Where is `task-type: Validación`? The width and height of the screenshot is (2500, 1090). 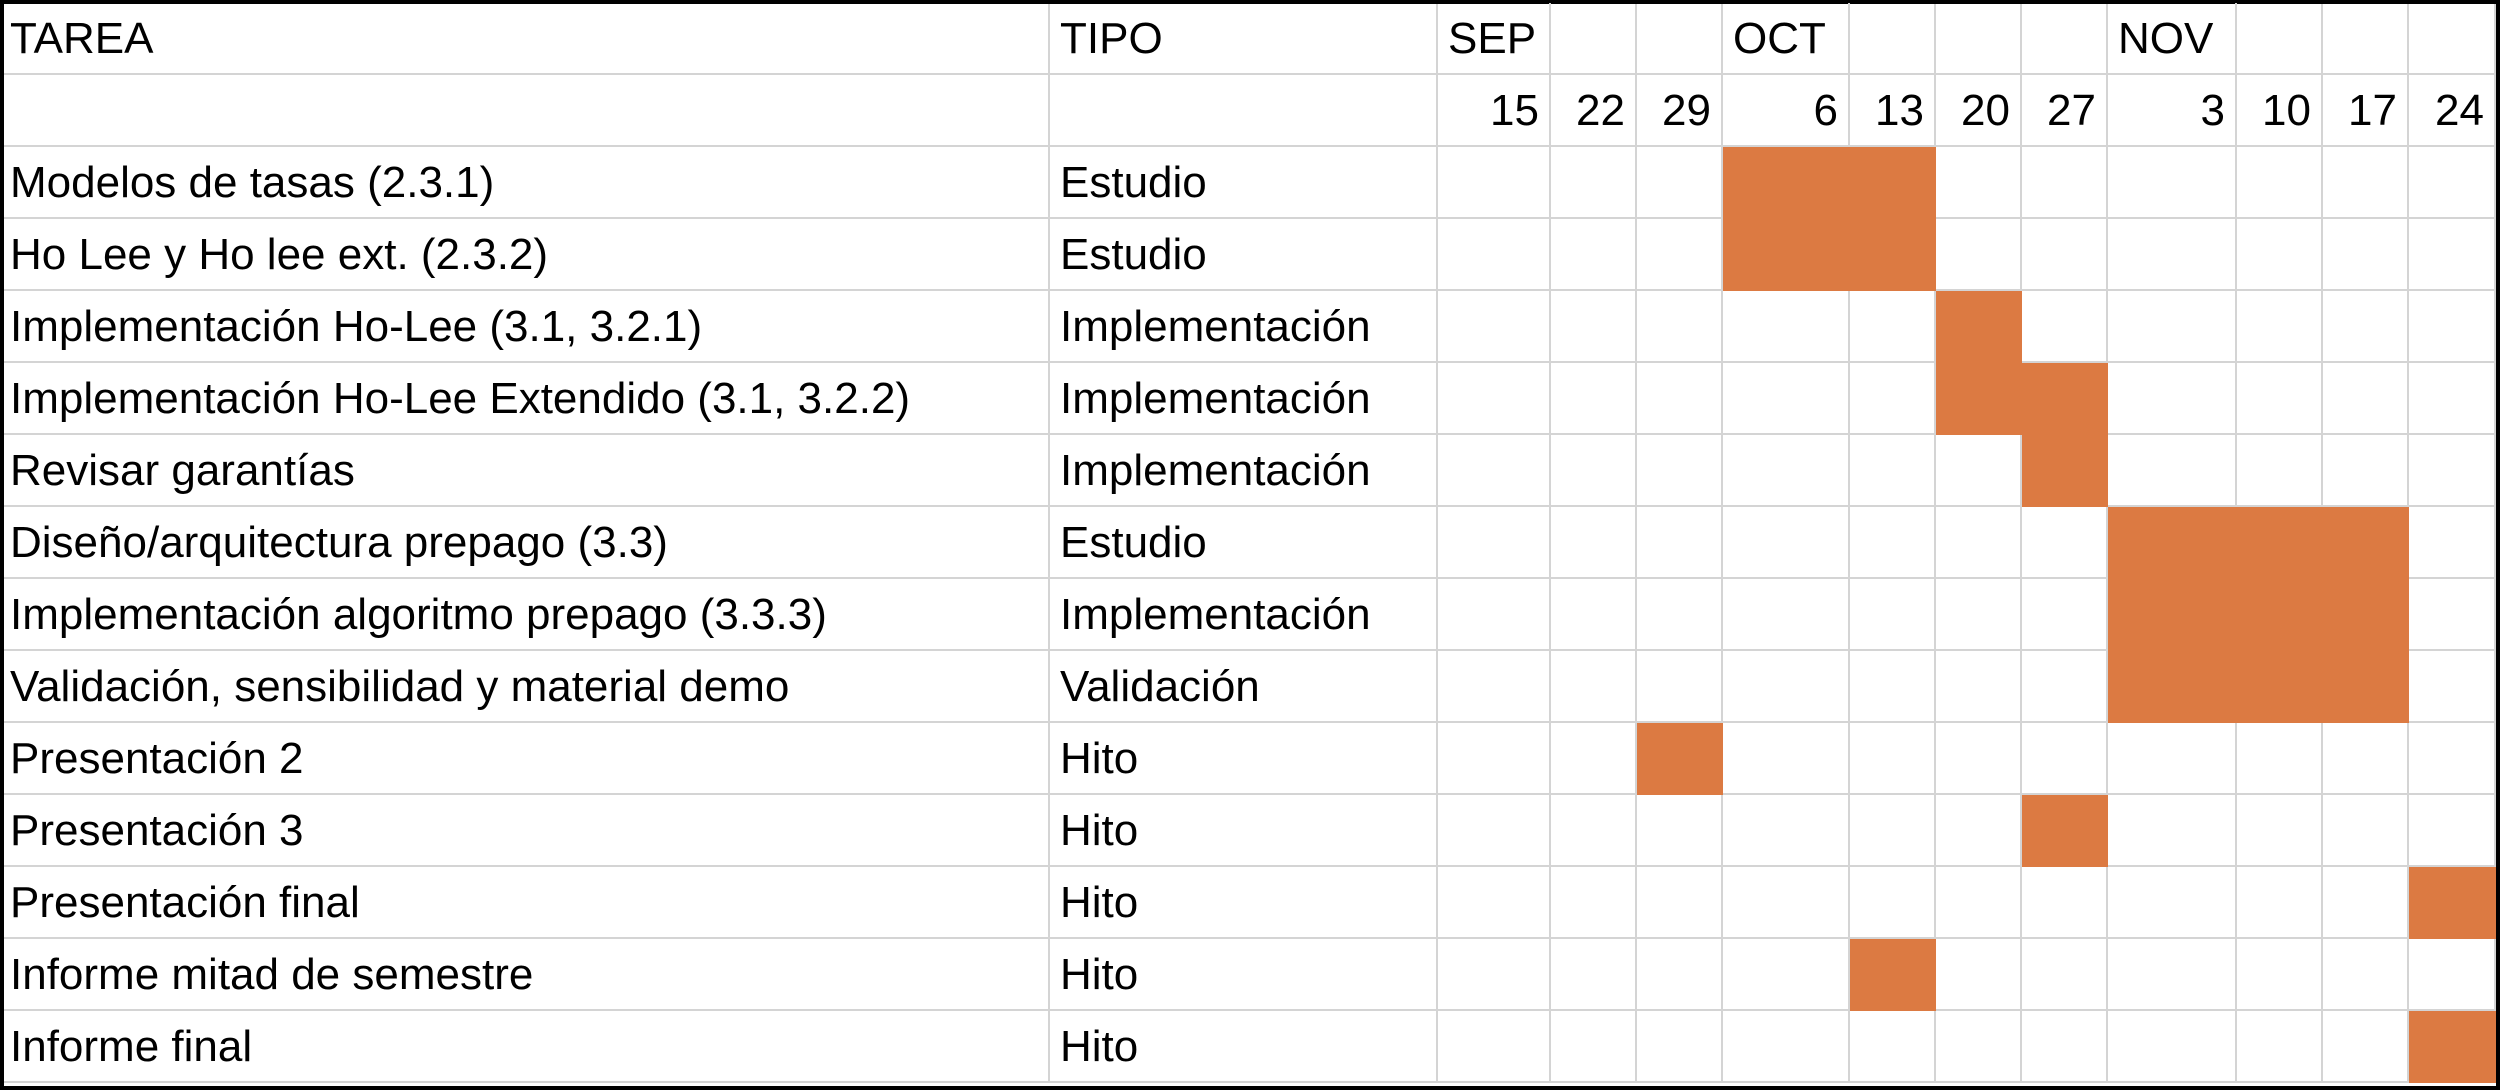
task-type: Validación is located at coordinates (1244, 687).